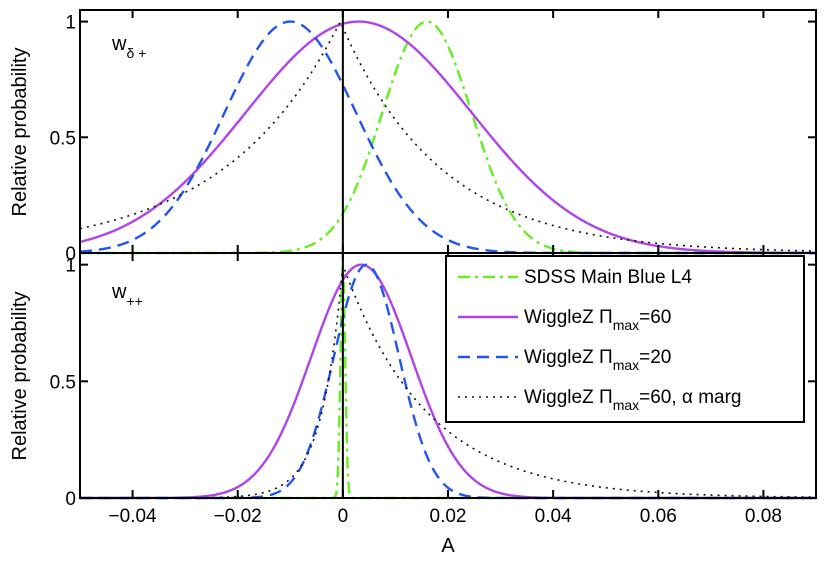 The image size is (830, 562). What do you see at coordinates (119, 44) in the screenshot?
I see `top-panel-label-main: w` at bounding box center [119, 44].